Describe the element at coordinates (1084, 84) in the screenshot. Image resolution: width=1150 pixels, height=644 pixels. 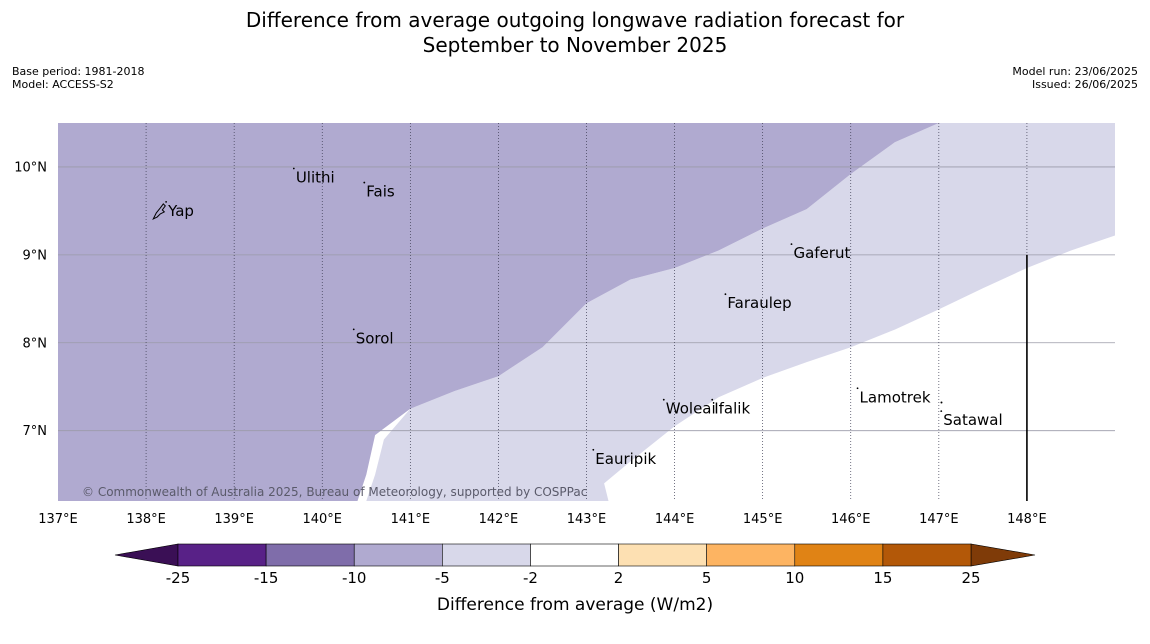
I see `issued-date: Issued: 26/06/2025` at that location.